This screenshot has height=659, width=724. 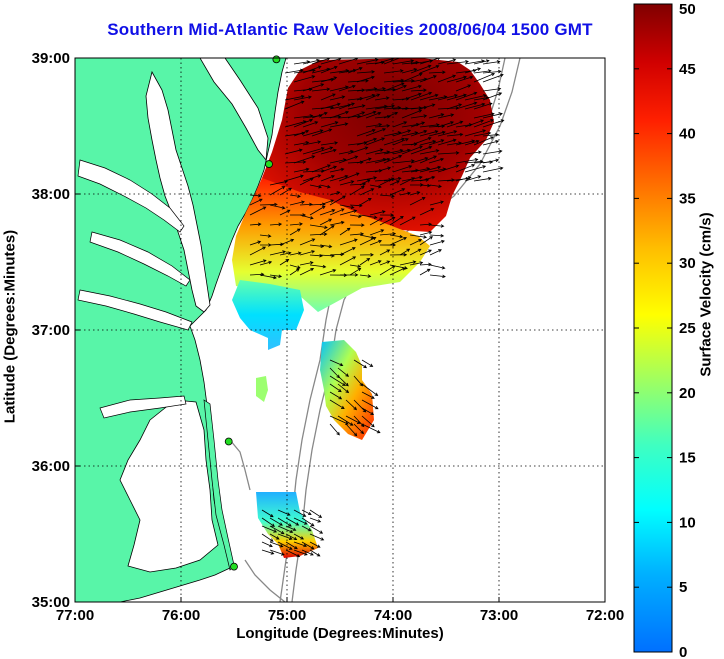 What do you see at coordinates (683, 651) in the screenshot?
I see `colorbar-tick-label: 0` at bounding box center [683, 651].